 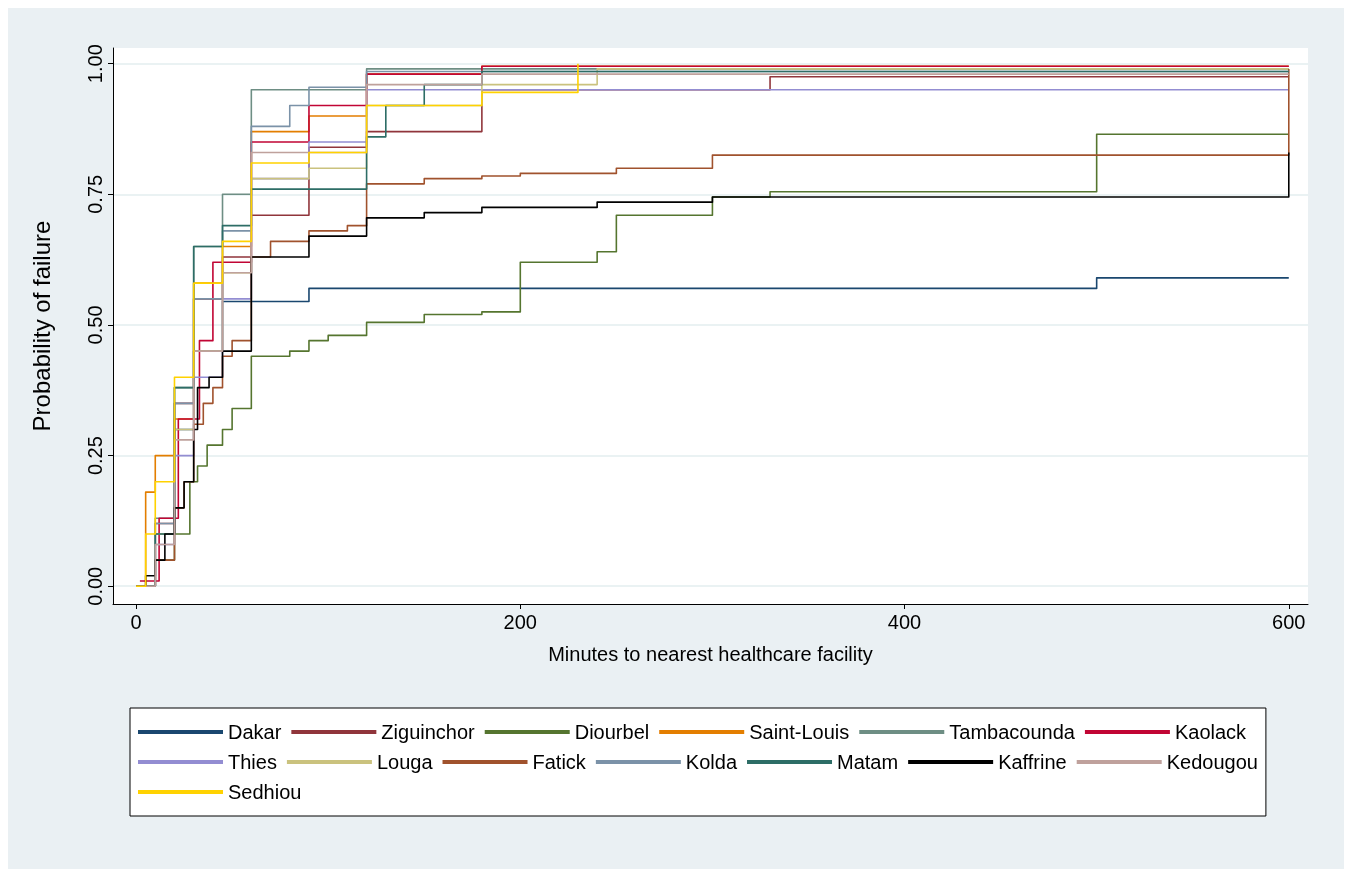 I want to click on y-tick-label: 0.00, so click(x=95, y=586).